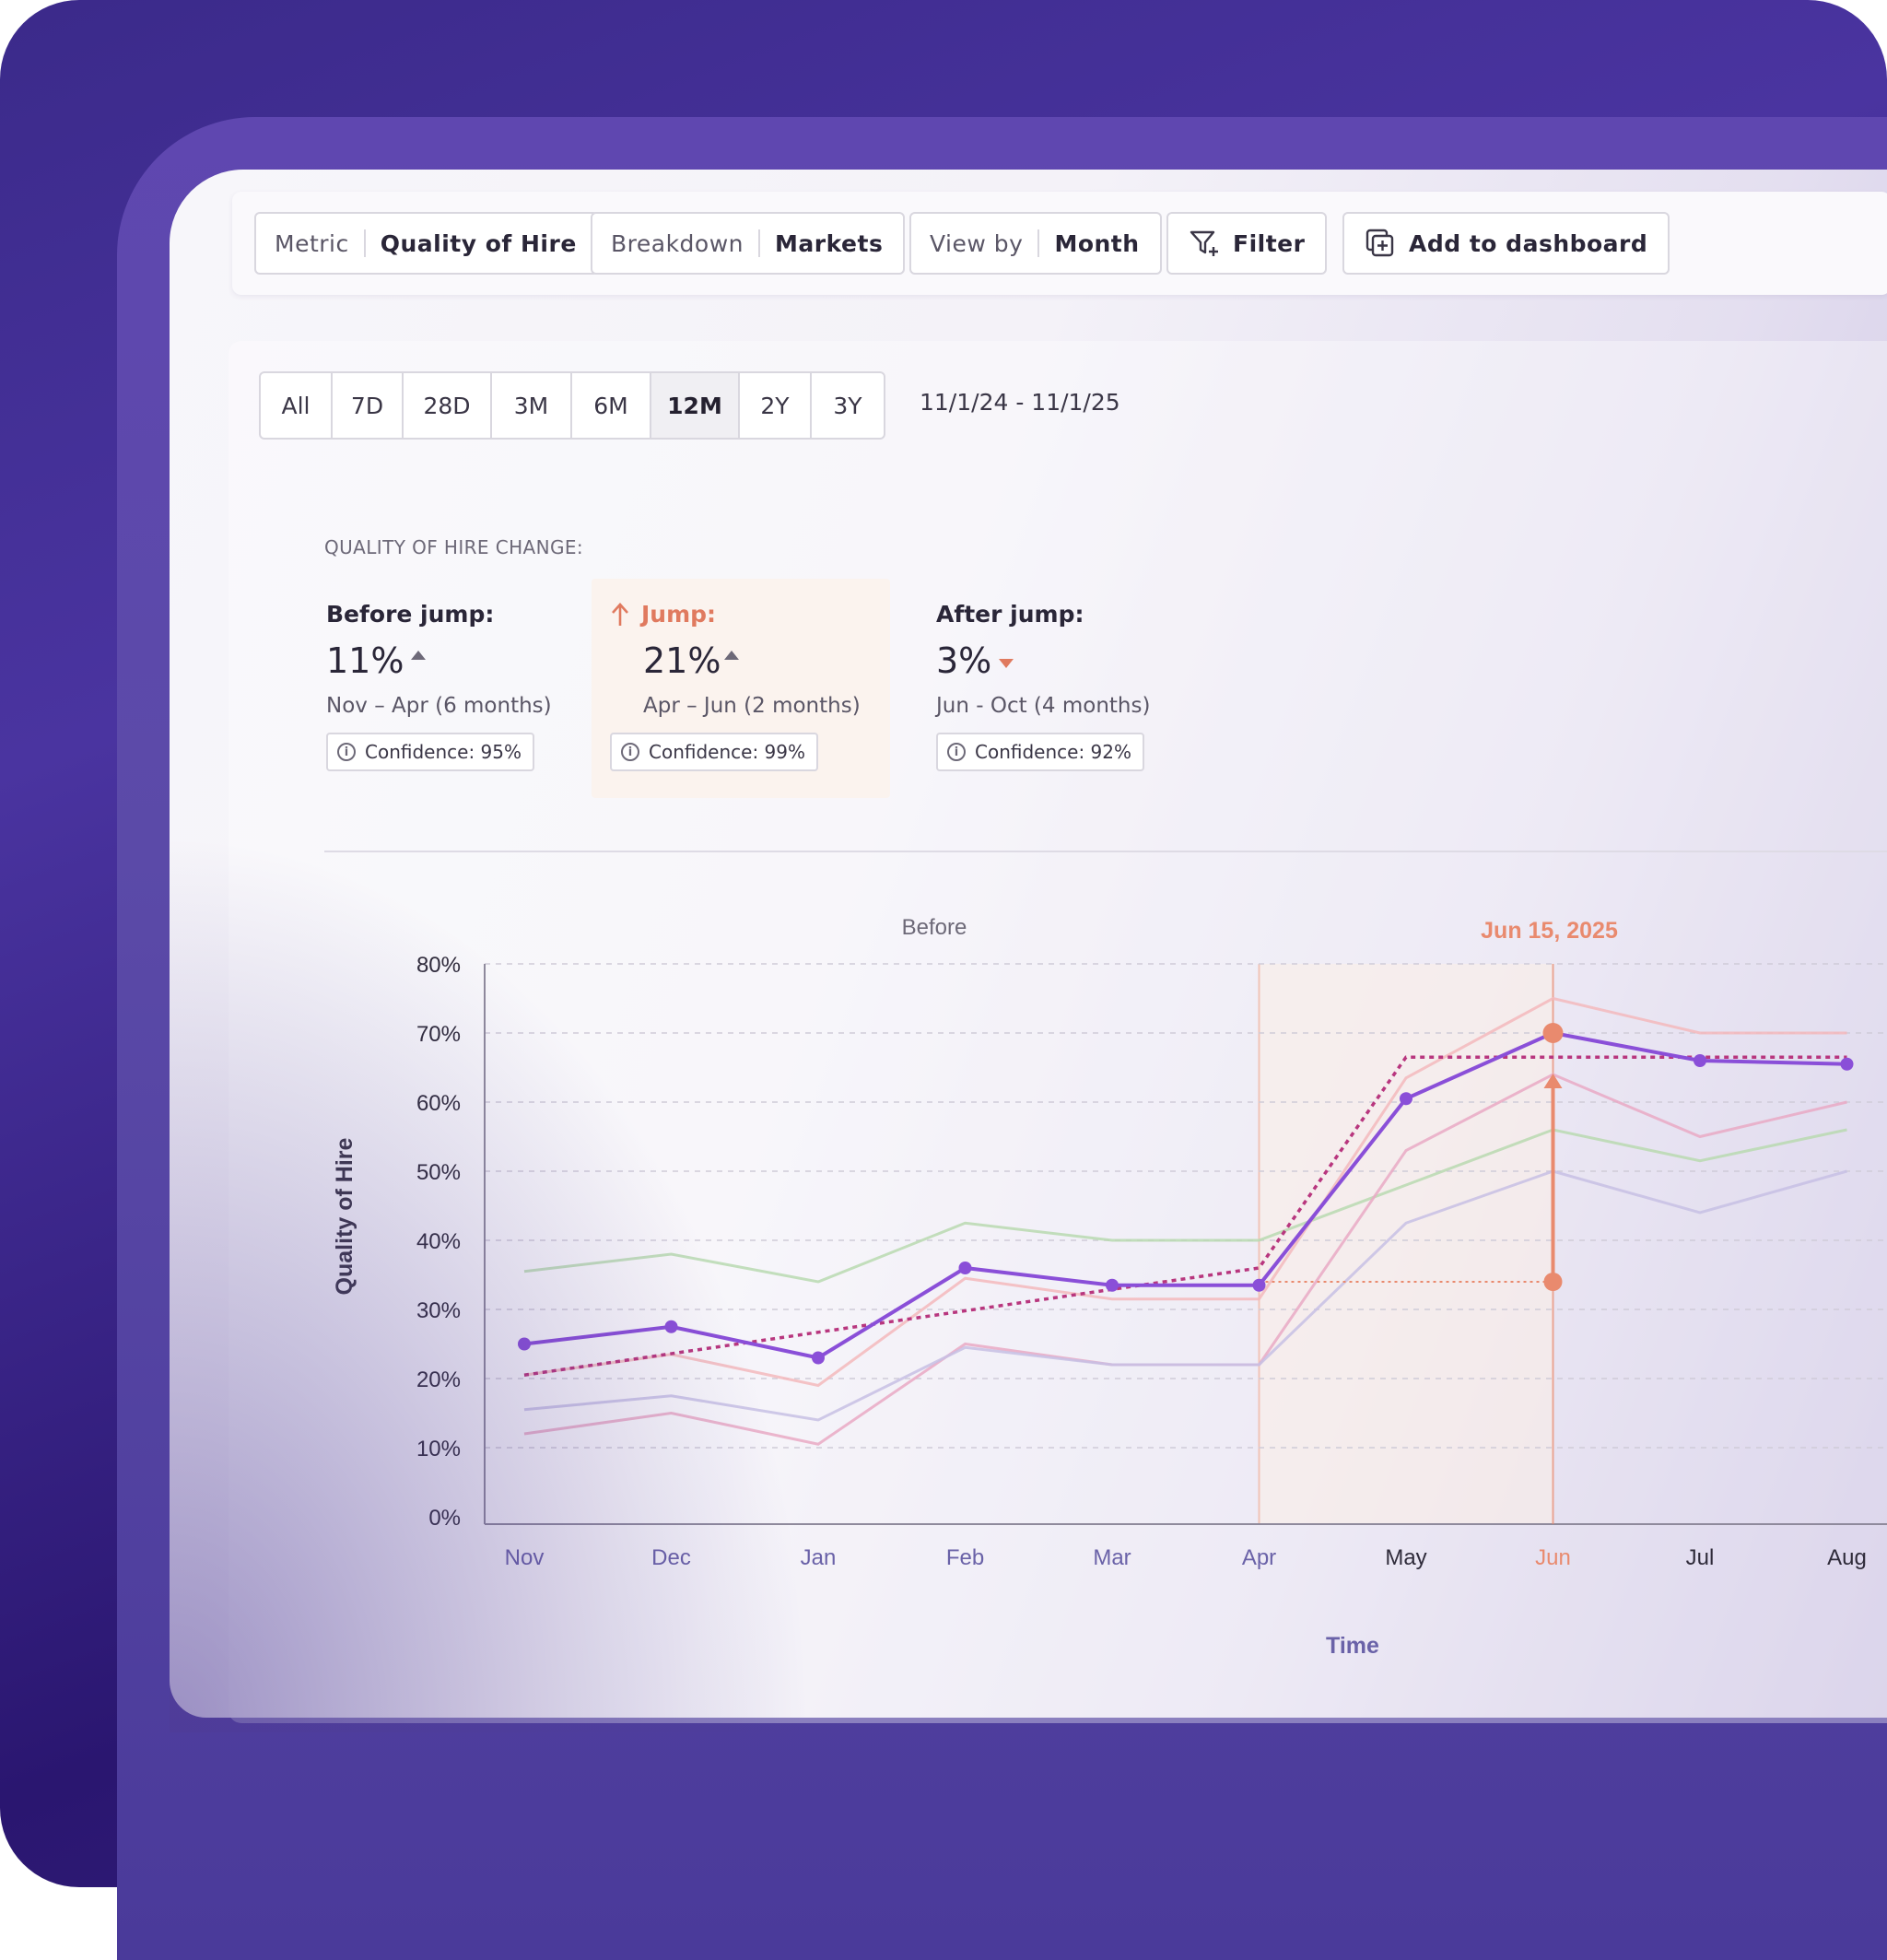 The image size is (1887, 1960). What do you see at coordinates (439, 1311) in the screenshot?
I see `y-tick-label: 30%` at bounding box center [439, 1311].